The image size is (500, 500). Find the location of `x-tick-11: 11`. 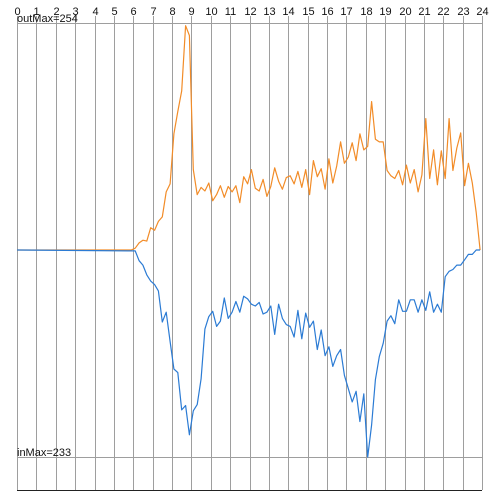

x-tick-11: 11 is located at coordinates (230, 12).